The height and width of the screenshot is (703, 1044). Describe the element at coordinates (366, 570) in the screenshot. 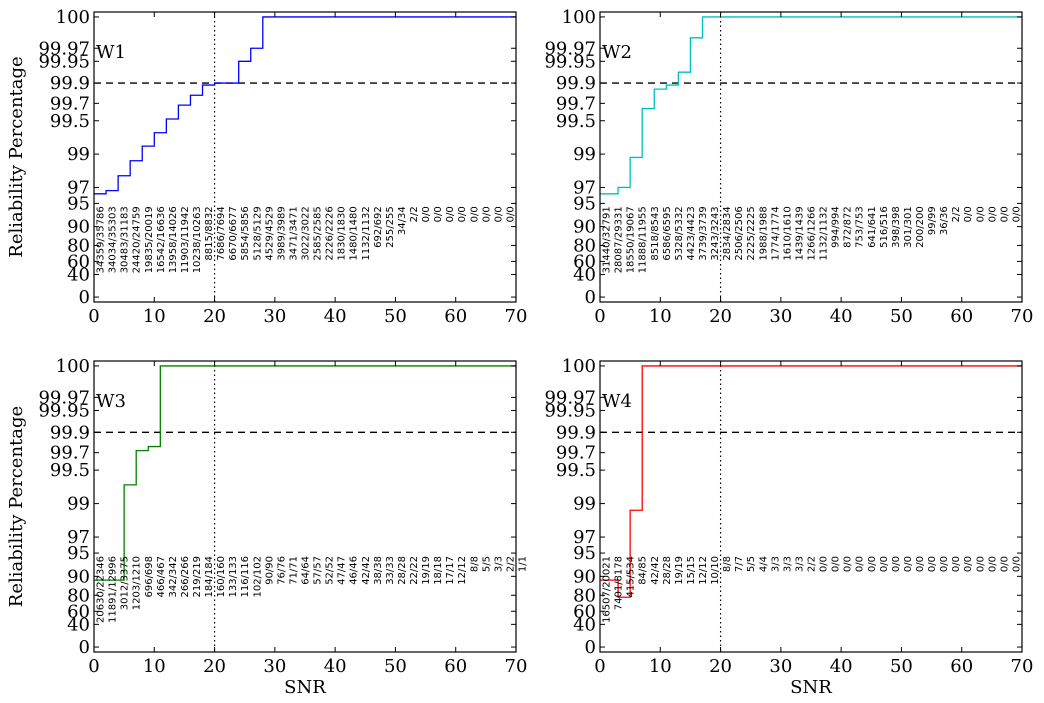

I see `count-label: 42/42` at that location.